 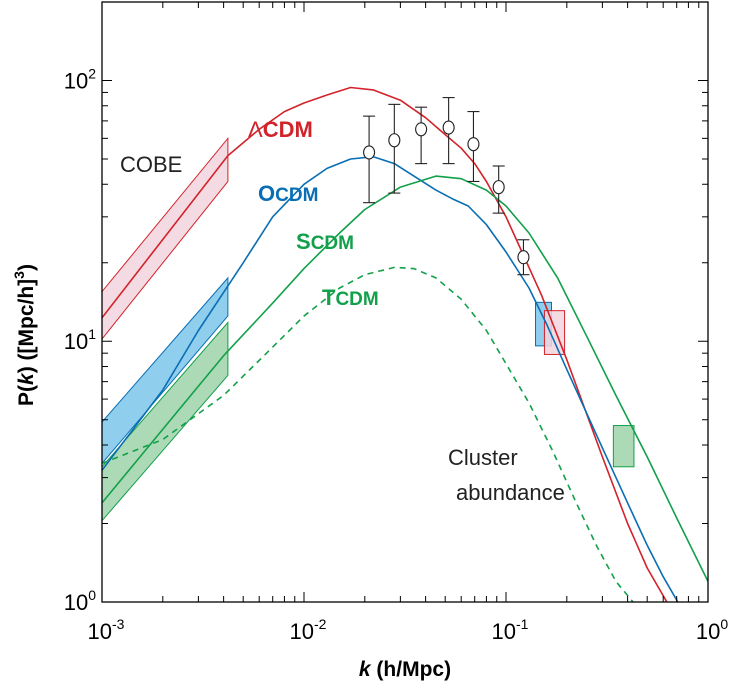 I want to click on abundance-label: abundance, so click(x=510, y=492).